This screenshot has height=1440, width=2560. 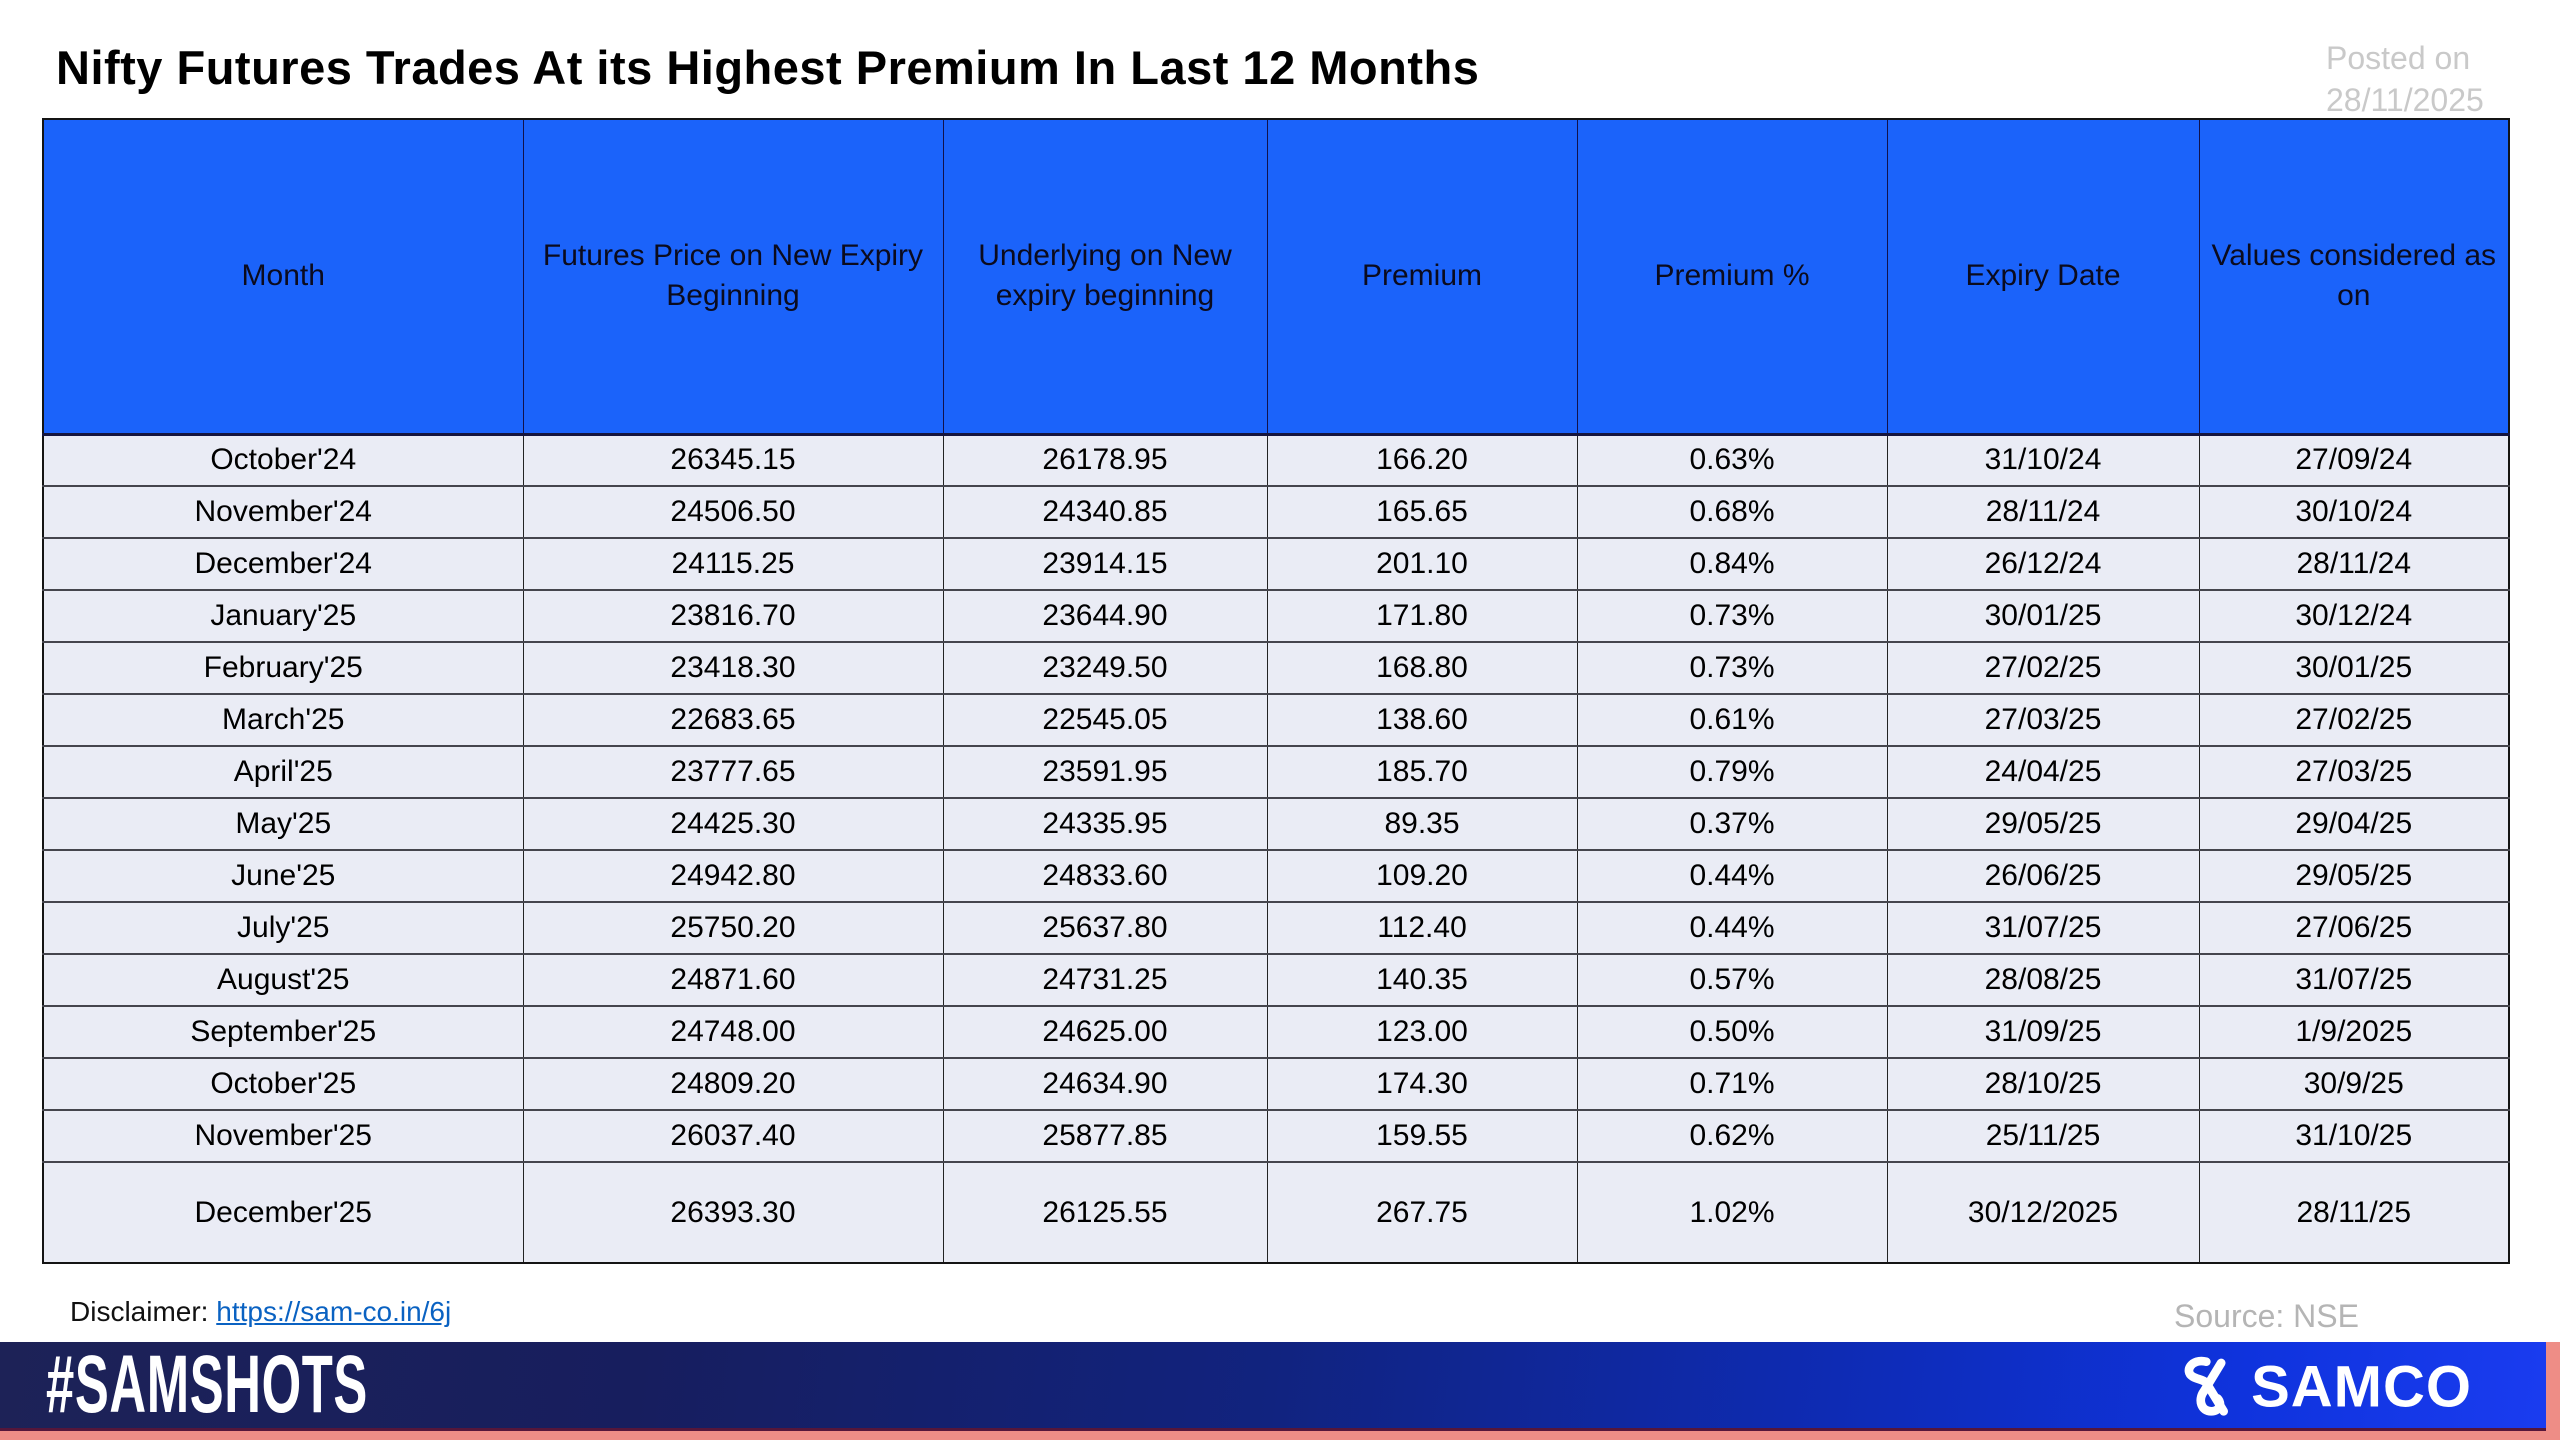 I want to click on table-cell: 23591.95, so click(x=1105, y=771).